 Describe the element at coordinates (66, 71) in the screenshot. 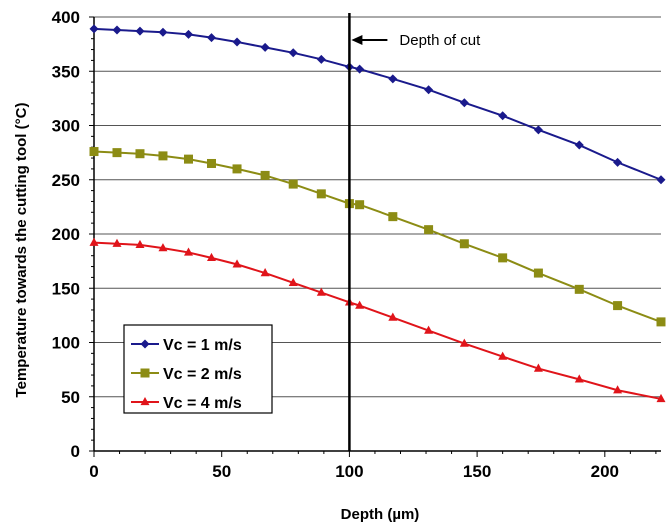

I see `y-tick-label-350: 350` at that location.